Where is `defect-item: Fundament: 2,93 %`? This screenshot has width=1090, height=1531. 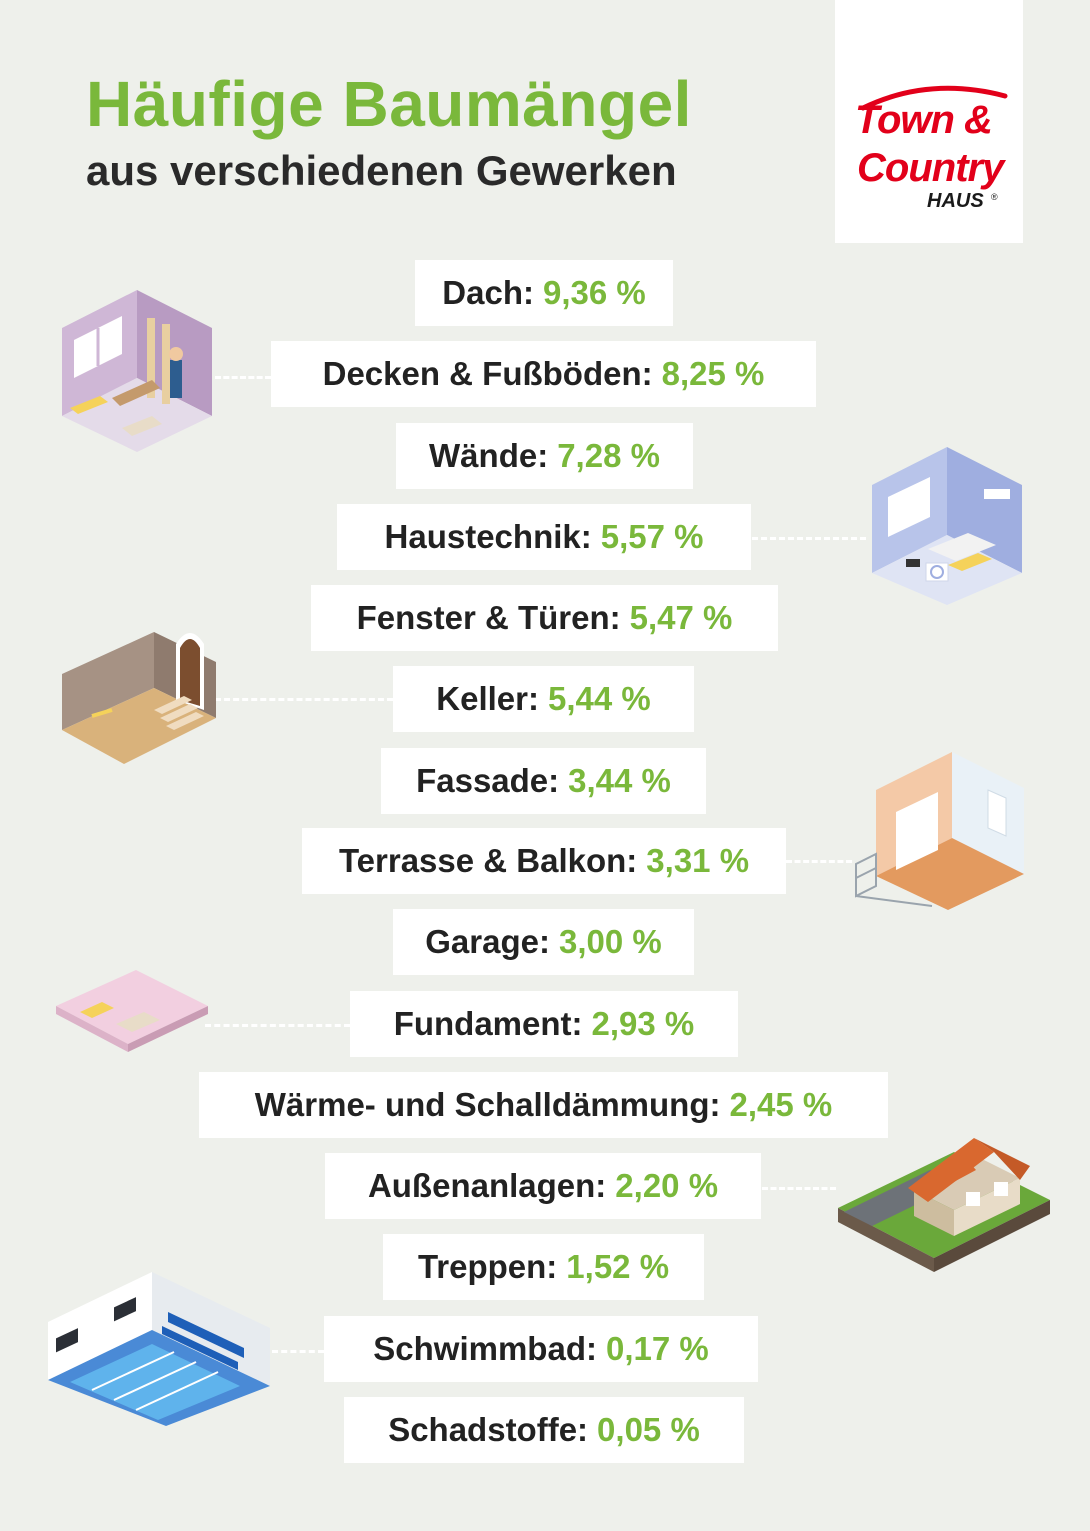
defect-item: Fundament: 2,93 % is located at coordinates (544, 1024).